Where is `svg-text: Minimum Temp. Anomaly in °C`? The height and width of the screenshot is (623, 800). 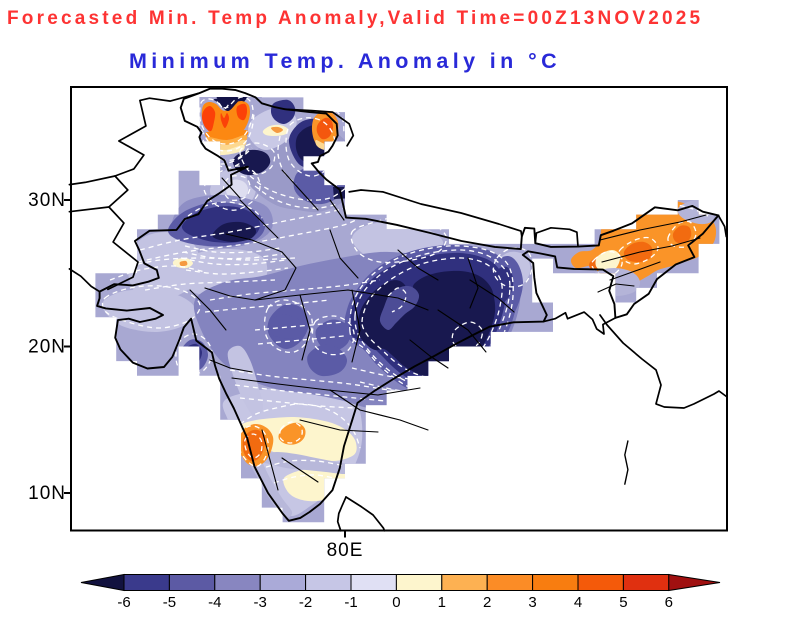 svg-text: Minimum Temp. Anomaly in °C is located at coordinates (345, 61).